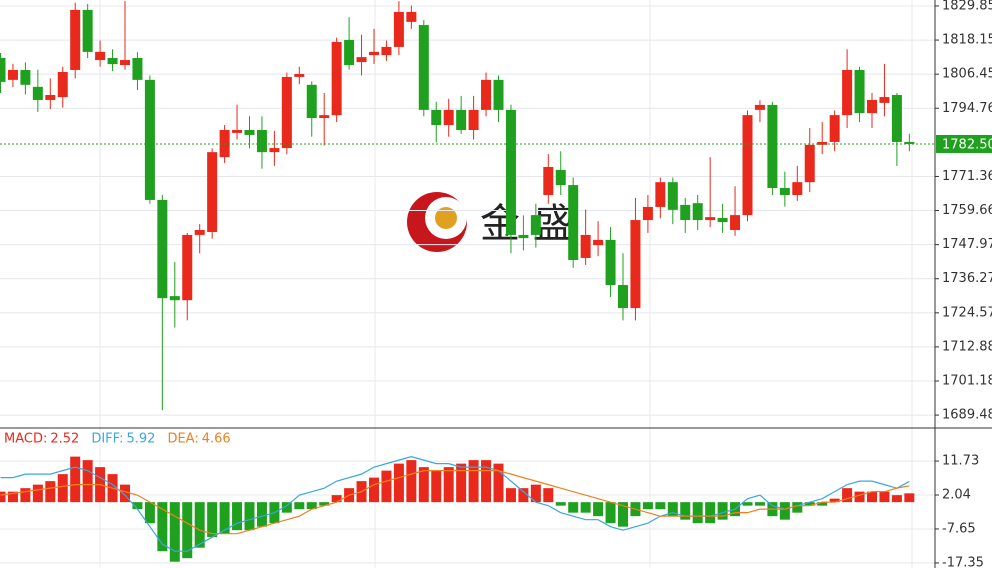 This screenshot has width=992, height=568. I want to click on logo-core, so click(446, 218).